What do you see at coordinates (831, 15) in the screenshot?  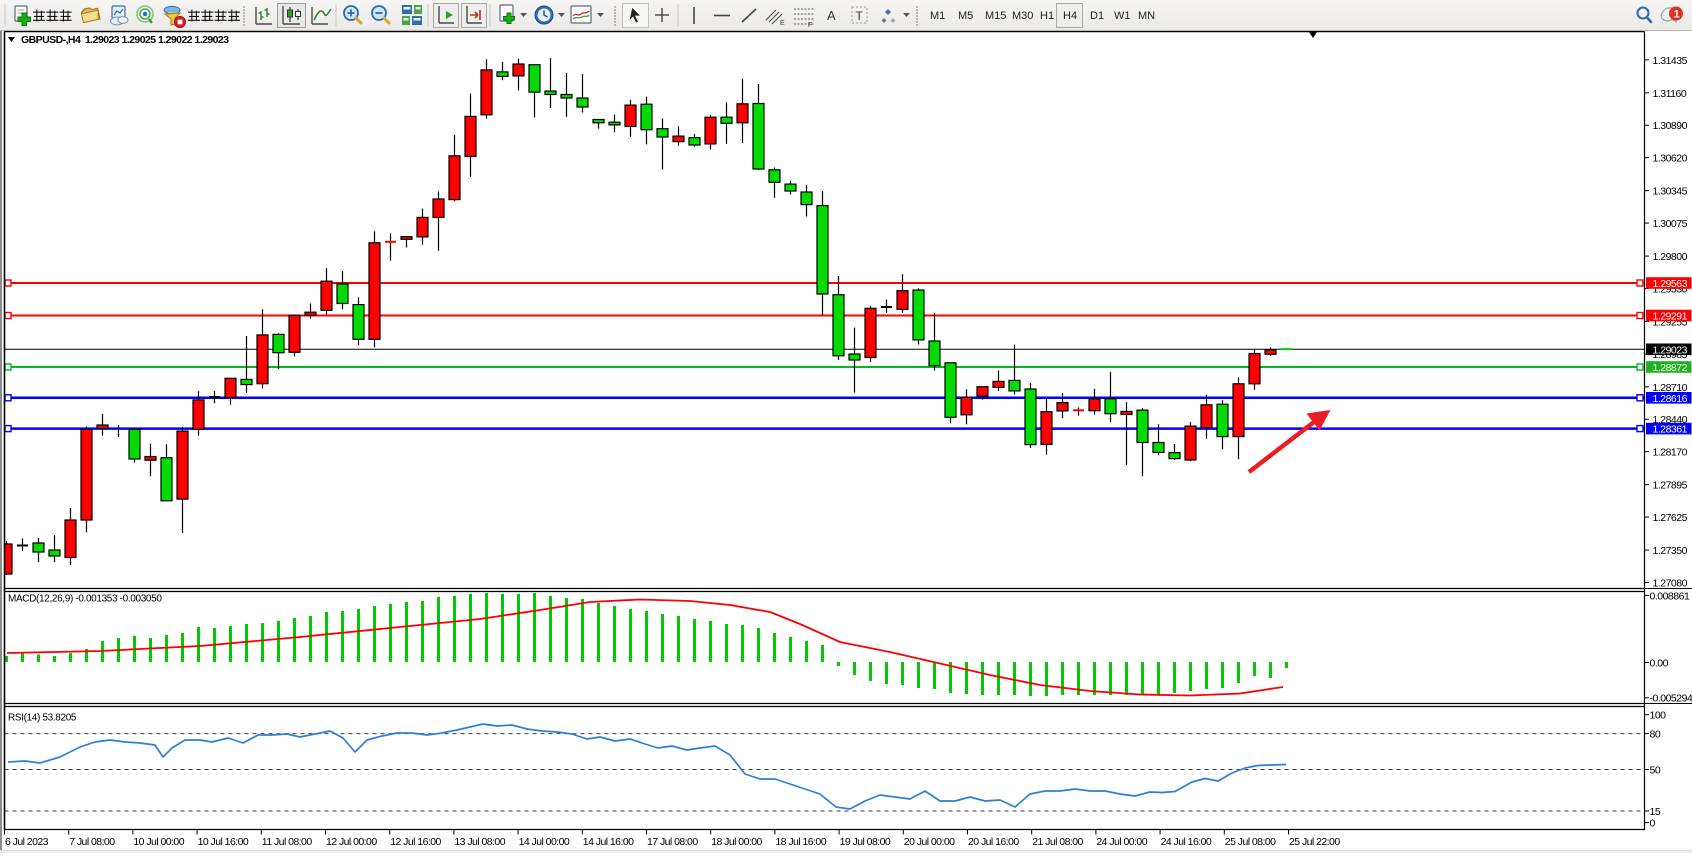 I see `svg-text: A` at bounding box center [831, 15].